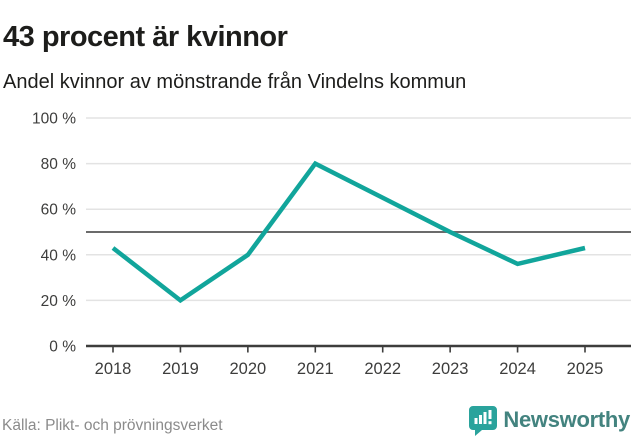 The image size is (631, 439). Describe the element at coordinates (517, 369) in the screenshot. I see `x-tick-label: 2024` at that location.